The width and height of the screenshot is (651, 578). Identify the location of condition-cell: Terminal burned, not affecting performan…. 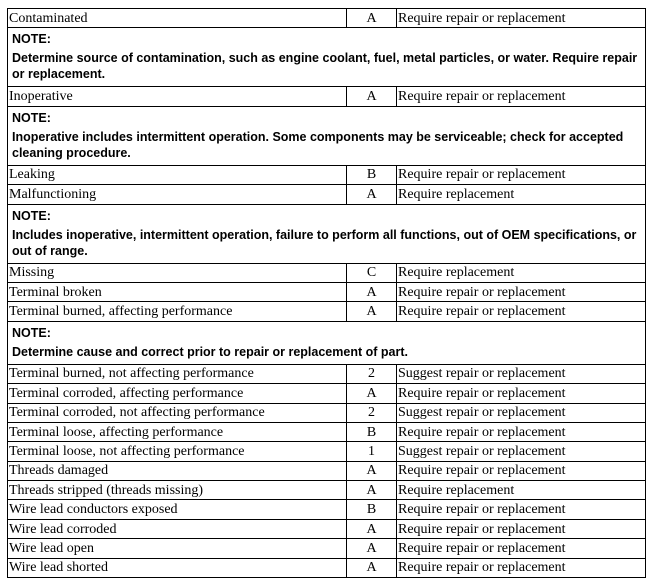
(177, 374).